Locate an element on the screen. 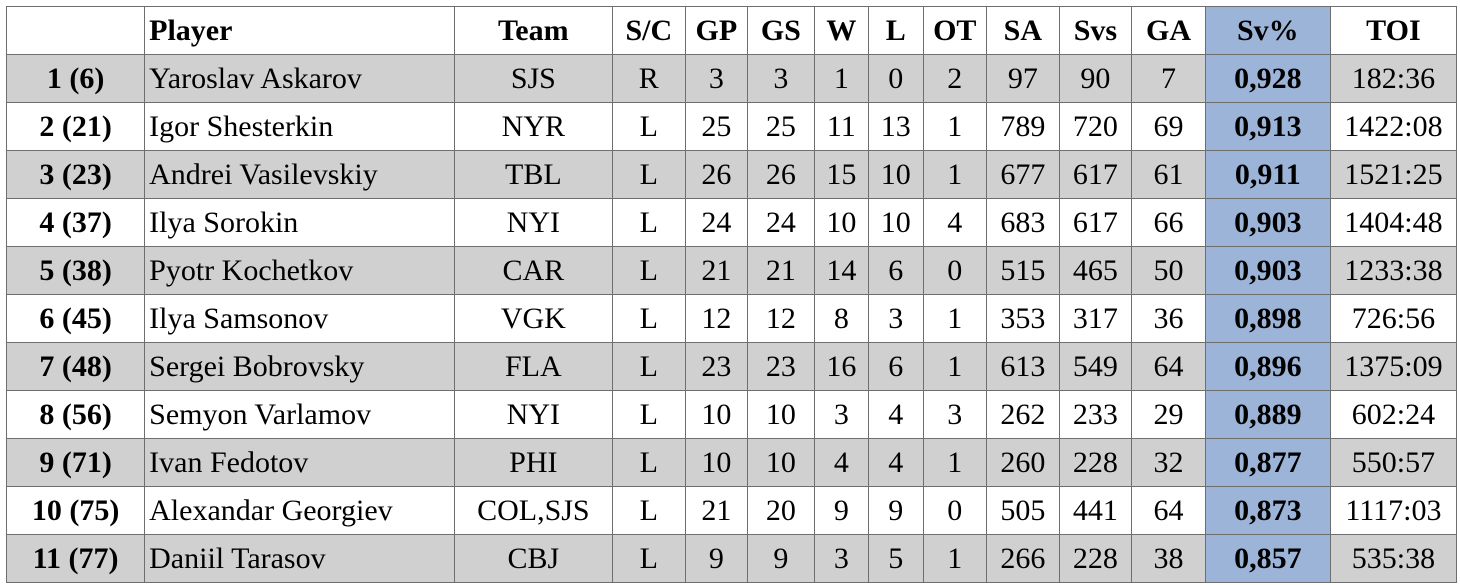  w-cell: 9 is located at coordinates (841, 510).